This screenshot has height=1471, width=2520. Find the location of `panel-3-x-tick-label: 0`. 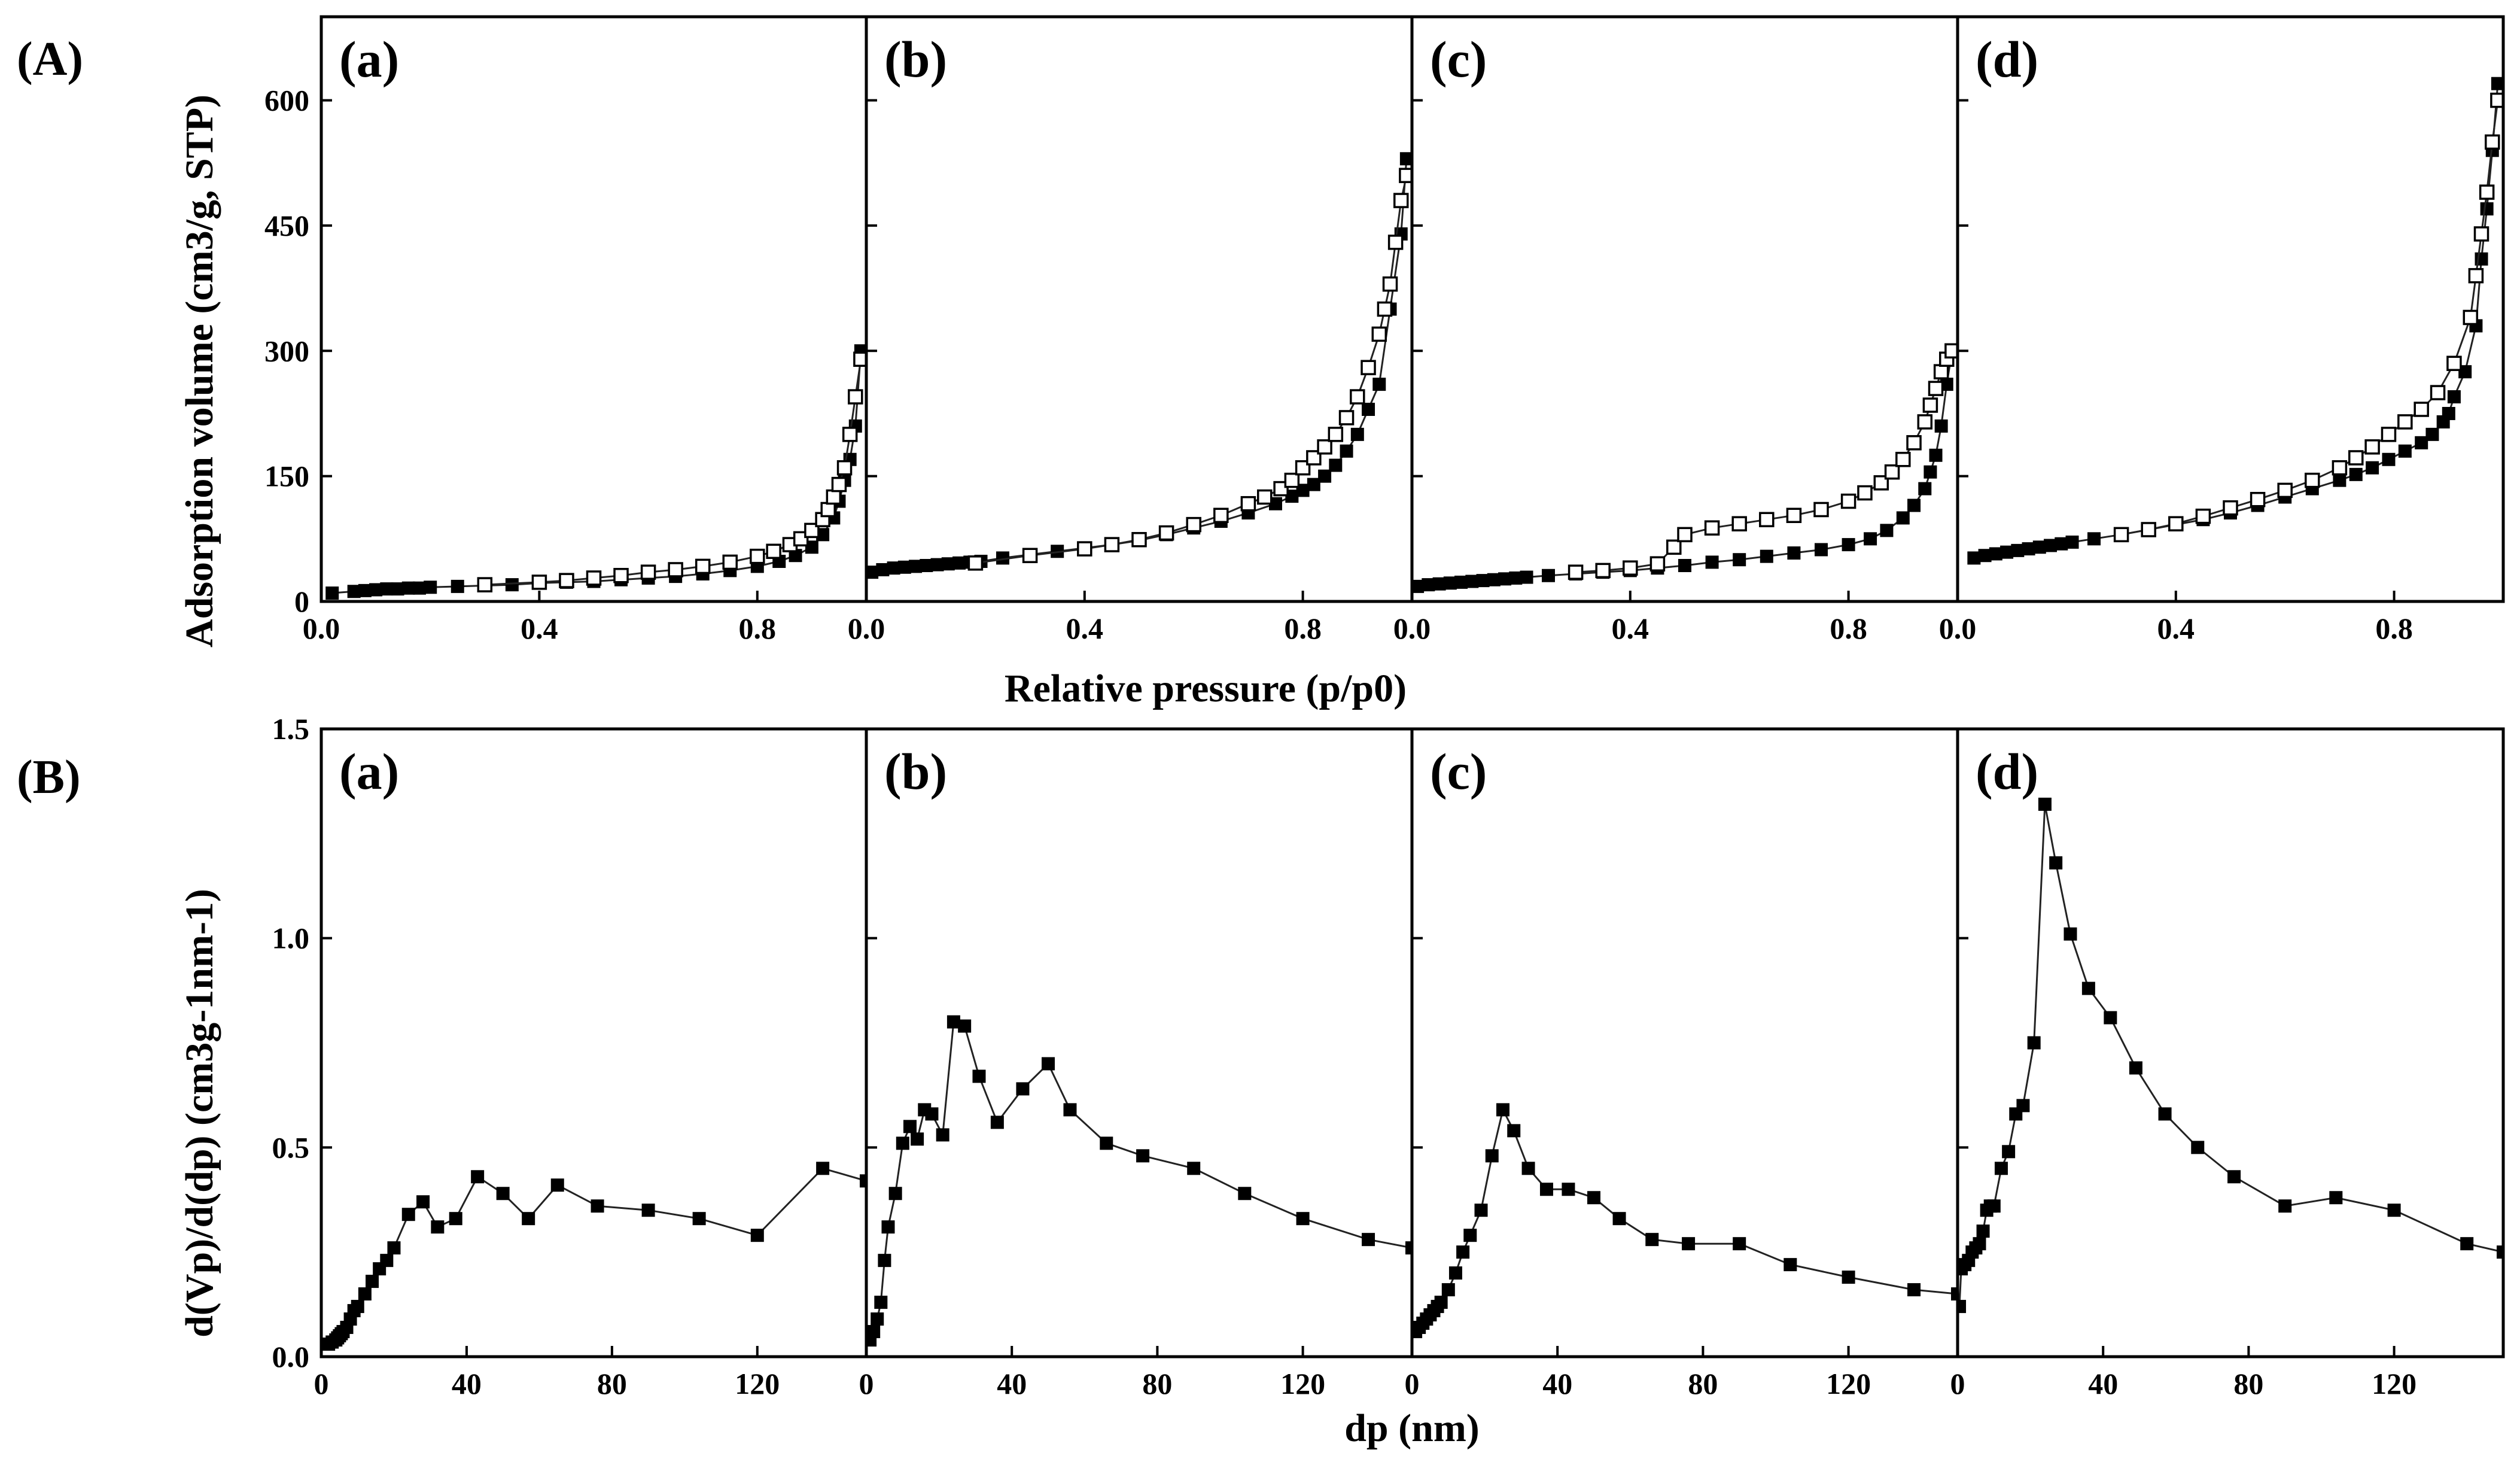

panel-3-x-tick-label: 0 is located at coordinates (1412, 1383).